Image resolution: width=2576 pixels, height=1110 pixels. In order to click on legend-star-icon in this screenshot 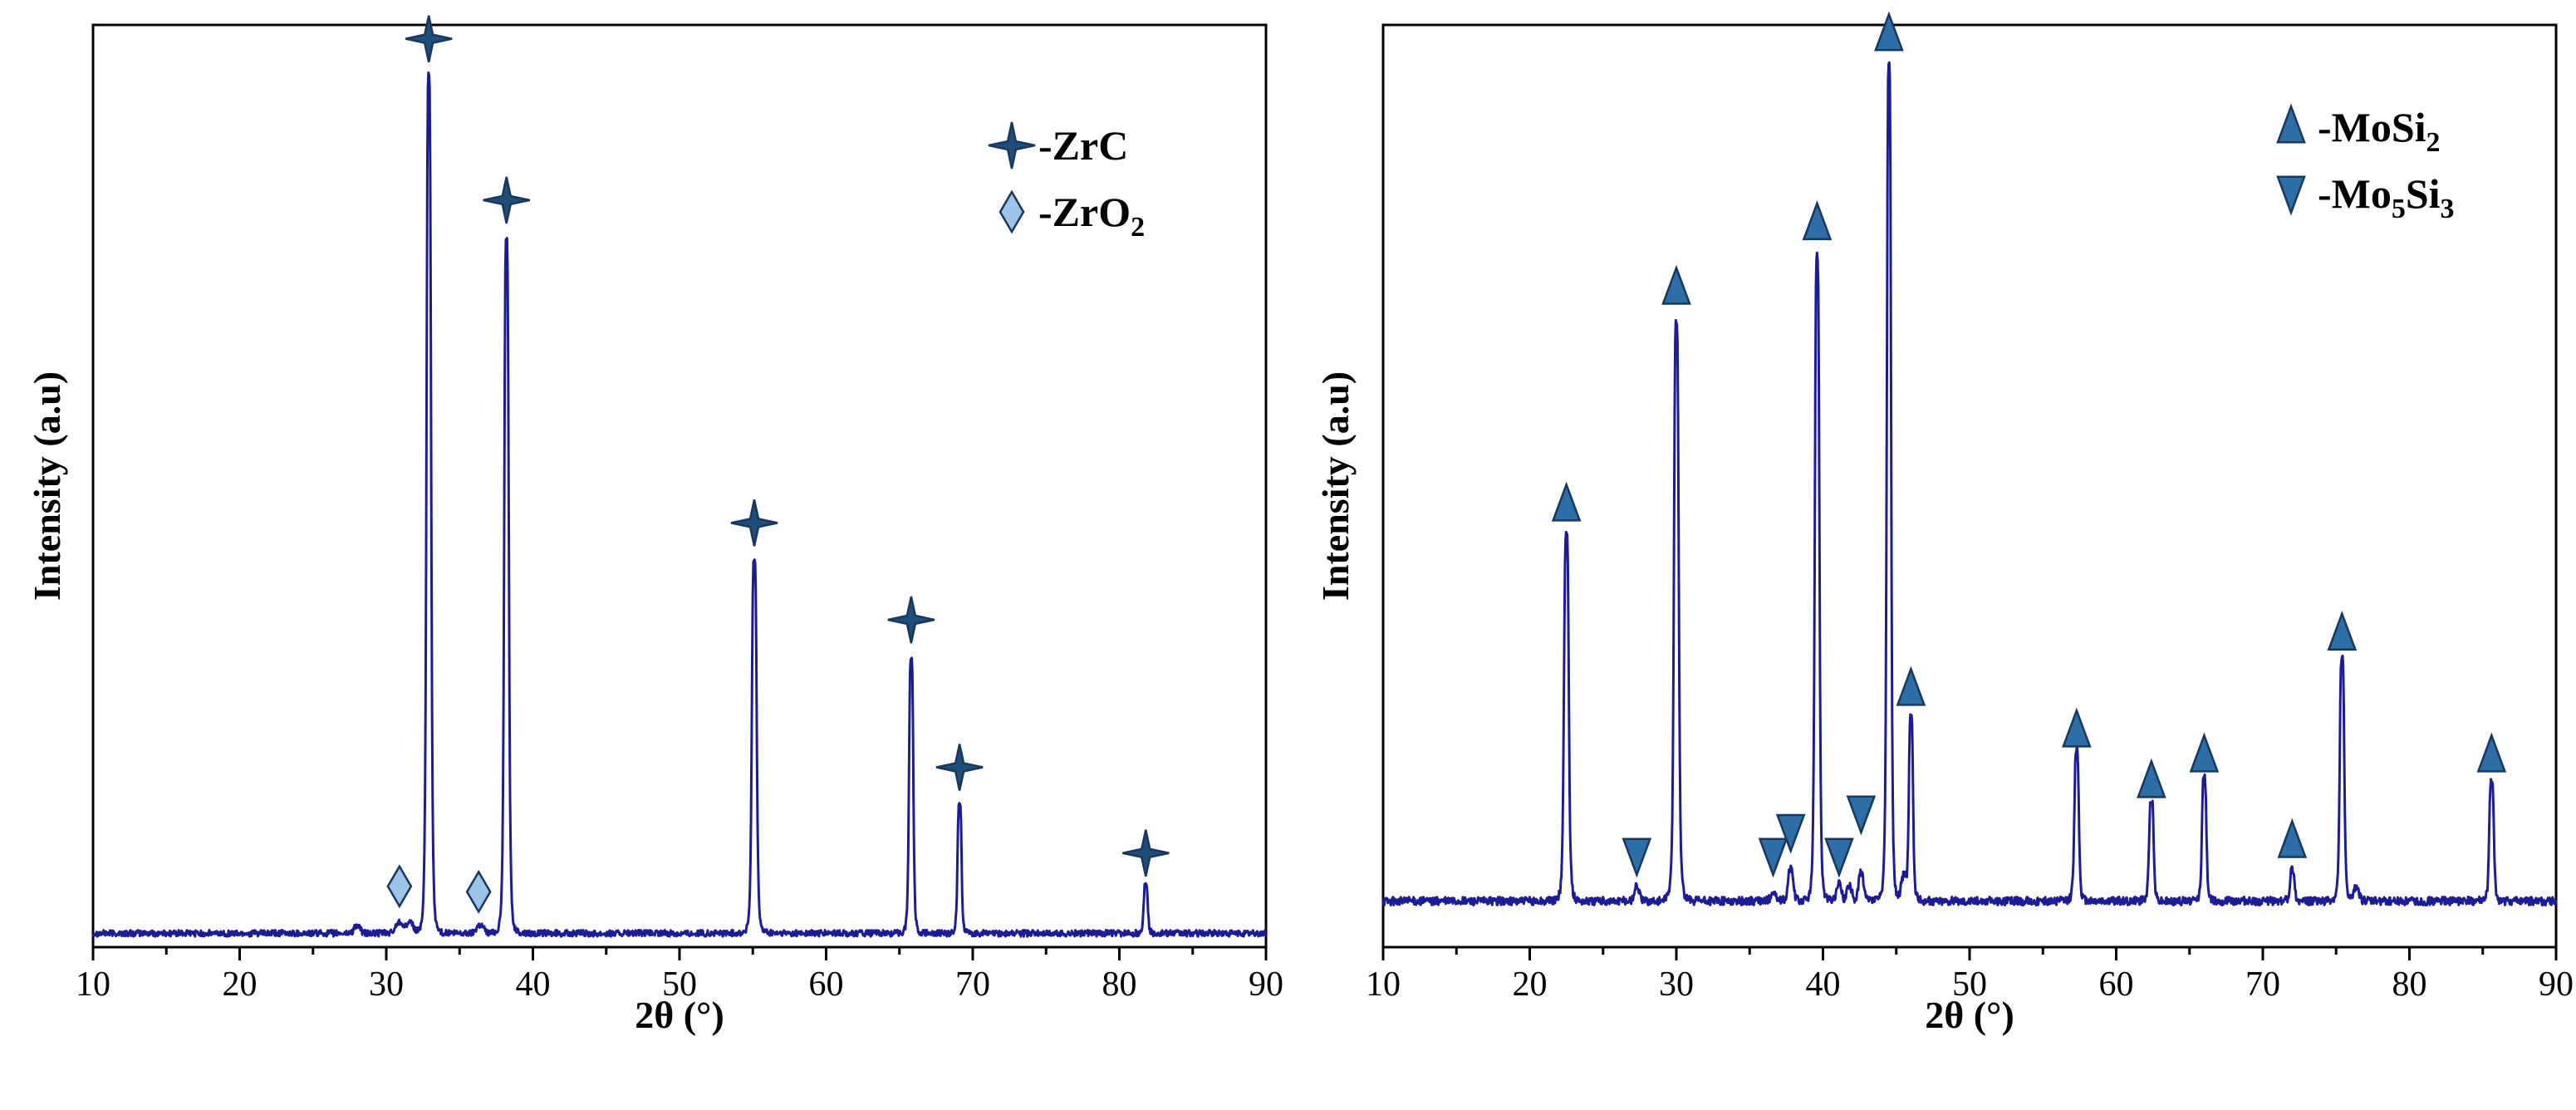, I will do `click(1012, 145)`.